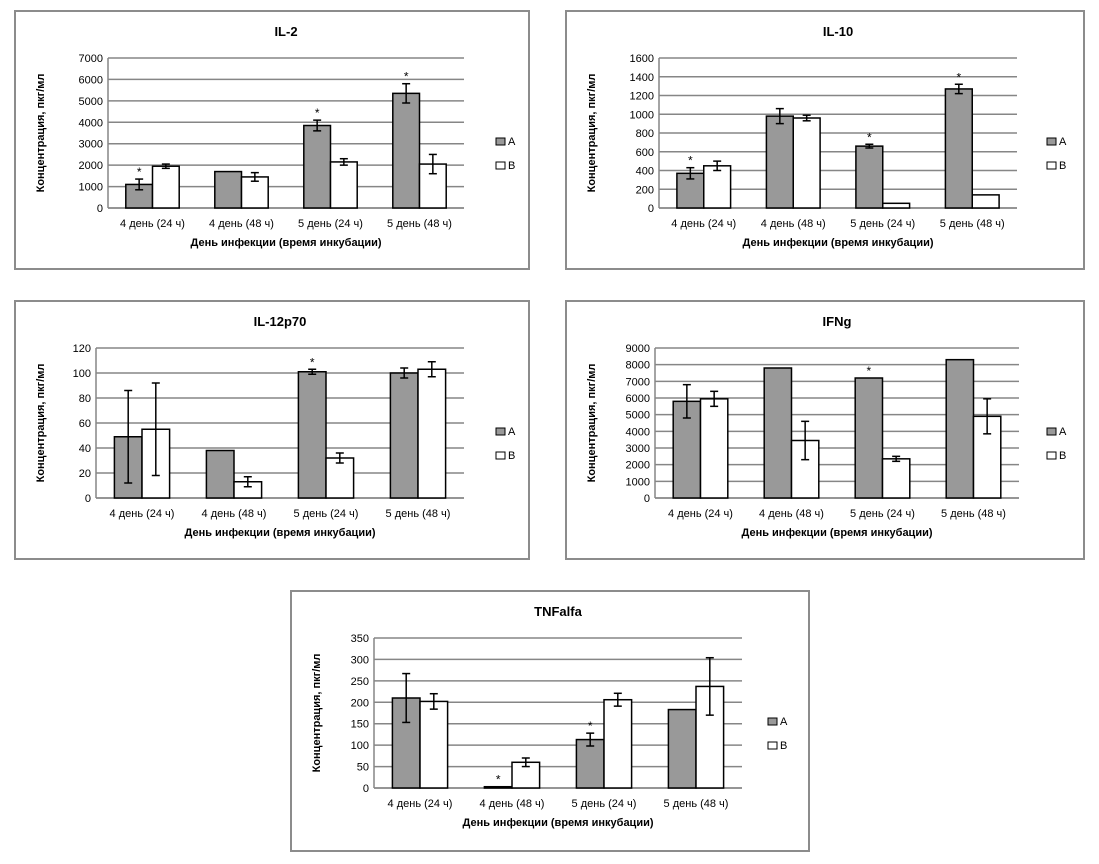  What do you see at coordinates (285, 31) in the screenshot?
I see `chart-title: IL-2` at bounding box center [285, 31].